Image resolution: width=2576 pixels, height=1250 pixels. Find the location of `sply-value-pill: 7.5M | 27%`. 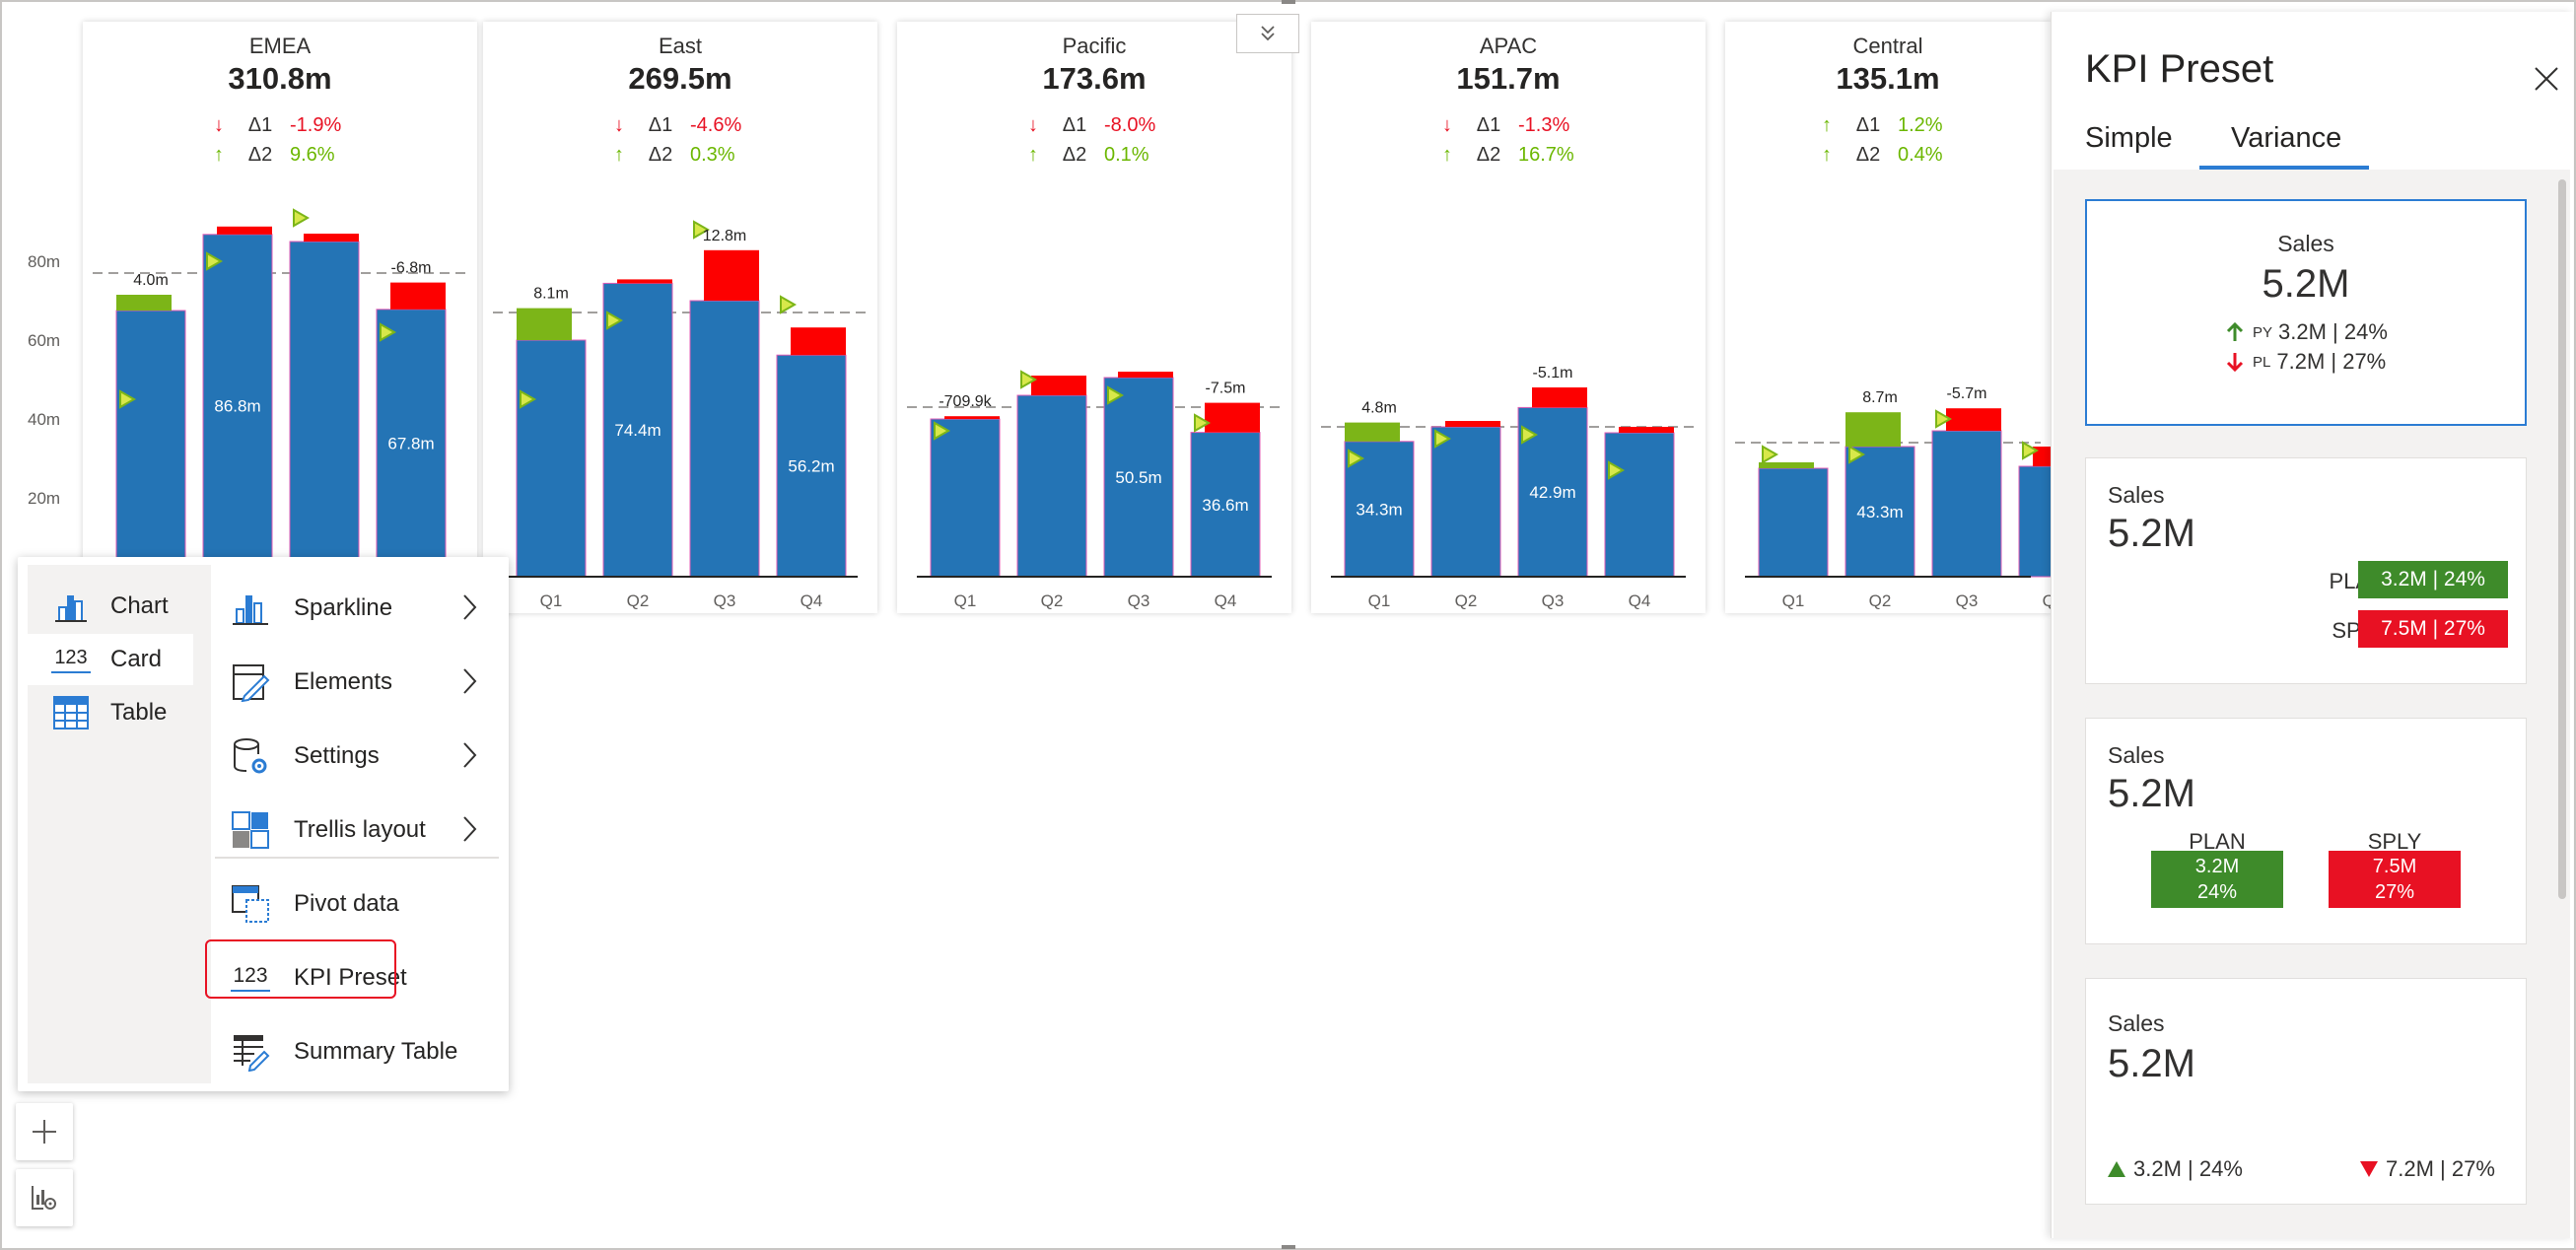

sply-value-pill: 7.5M | 27% is located at coordinates (2433, 629).